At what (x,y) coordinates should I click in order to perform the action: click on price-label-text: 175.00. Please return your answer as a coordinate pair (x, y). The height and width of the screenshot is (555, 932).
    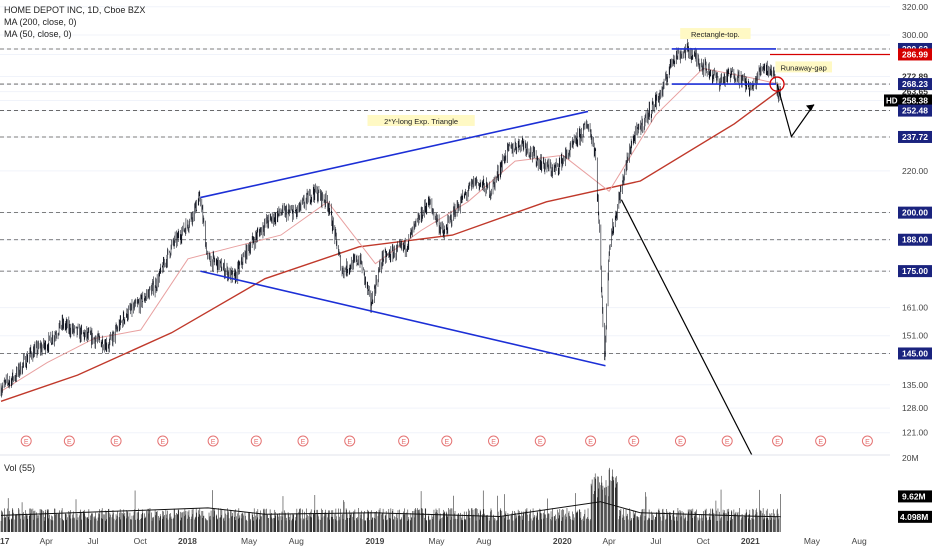
    Looking at the image, I should click on (915, 271).